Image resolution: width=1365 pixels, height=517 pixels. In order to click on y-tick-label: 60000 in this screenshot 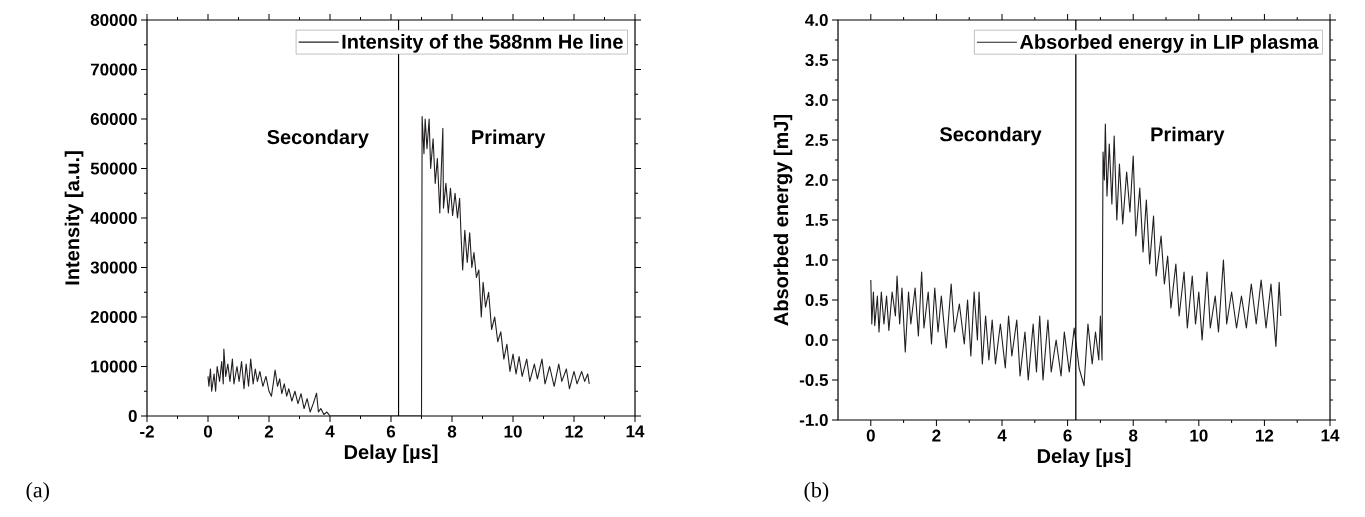, I will do `click(113, 119)`.